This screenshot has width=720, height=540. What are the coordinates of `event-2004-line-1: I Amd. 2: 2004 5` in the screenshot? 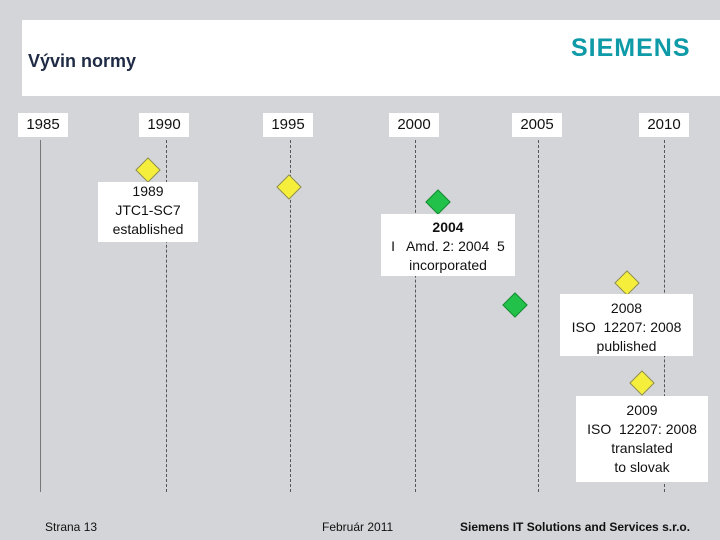 It's located at (448, 246).